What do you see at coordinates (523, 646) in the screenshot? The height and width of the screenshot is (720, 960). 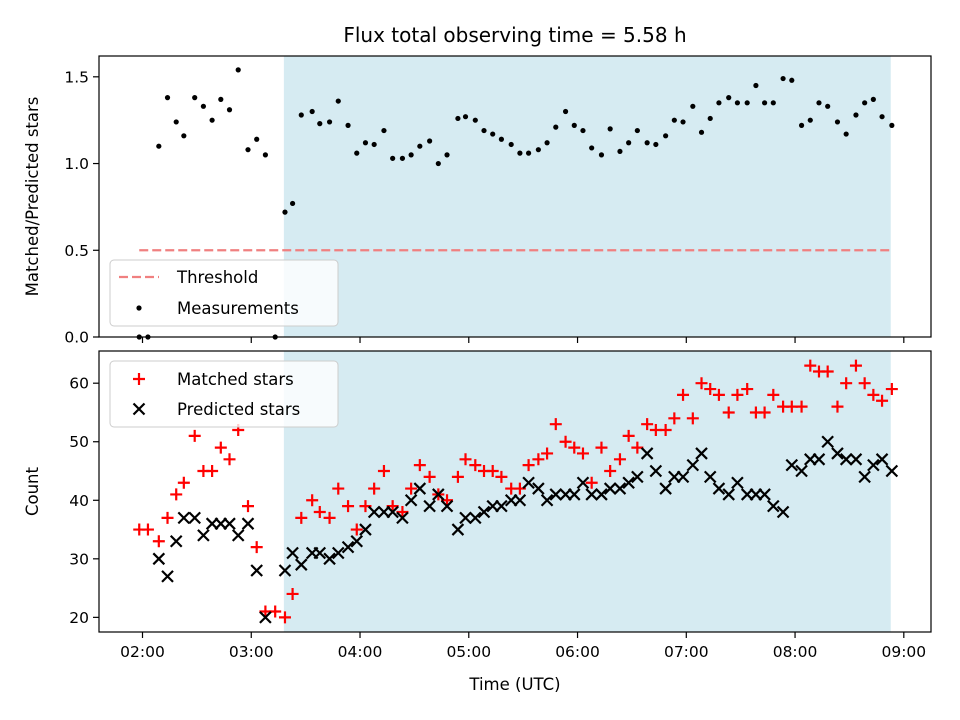 I see `count-x-ticks: 02:00 03:00 04:00 05:00 06:00 07:00 08:00 09:00` at bounding box center [523, 646].